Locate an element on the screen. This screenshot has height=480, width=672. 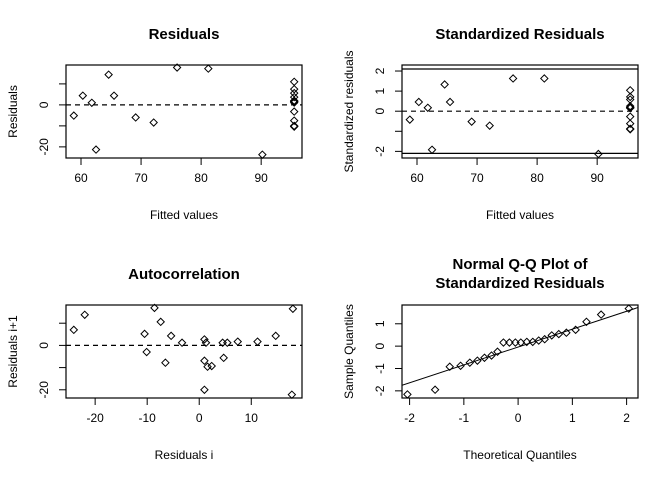
x-tick-label: -20 is located at coordinates (95, 418).